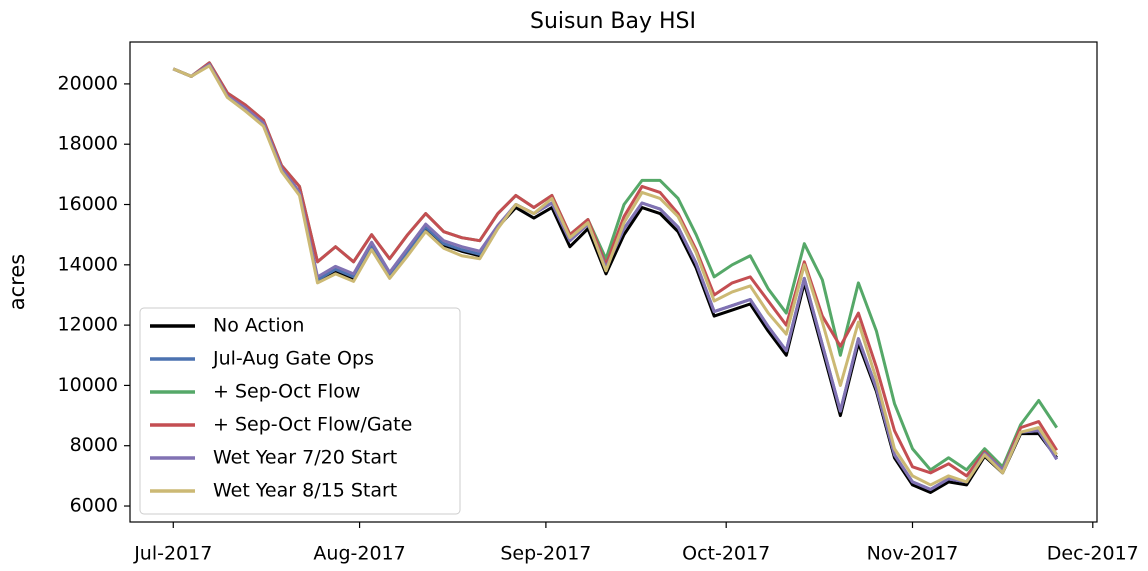  I want to click on x-tick-label: Aug-2017, so click(359, 554).